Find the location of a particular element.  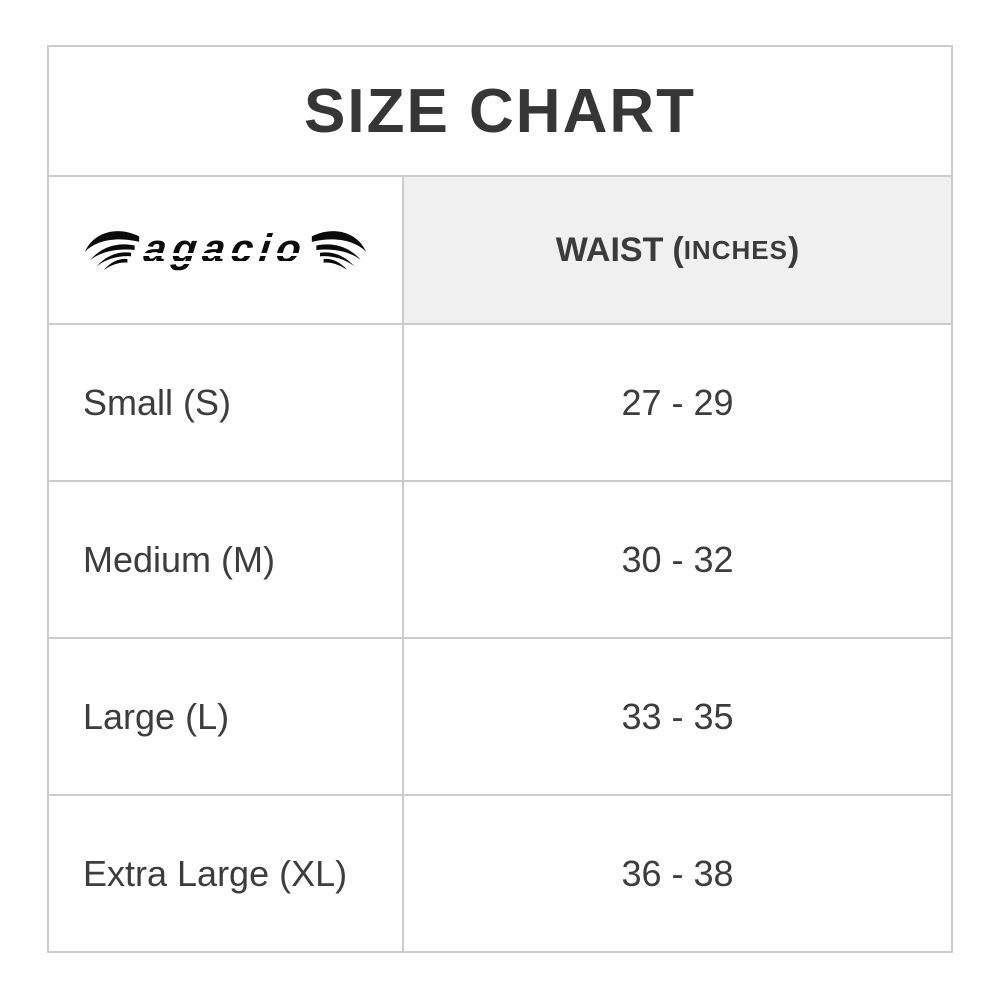

size-label-xlarge: Extra Large (XL) is located at coordinates (225, 872).